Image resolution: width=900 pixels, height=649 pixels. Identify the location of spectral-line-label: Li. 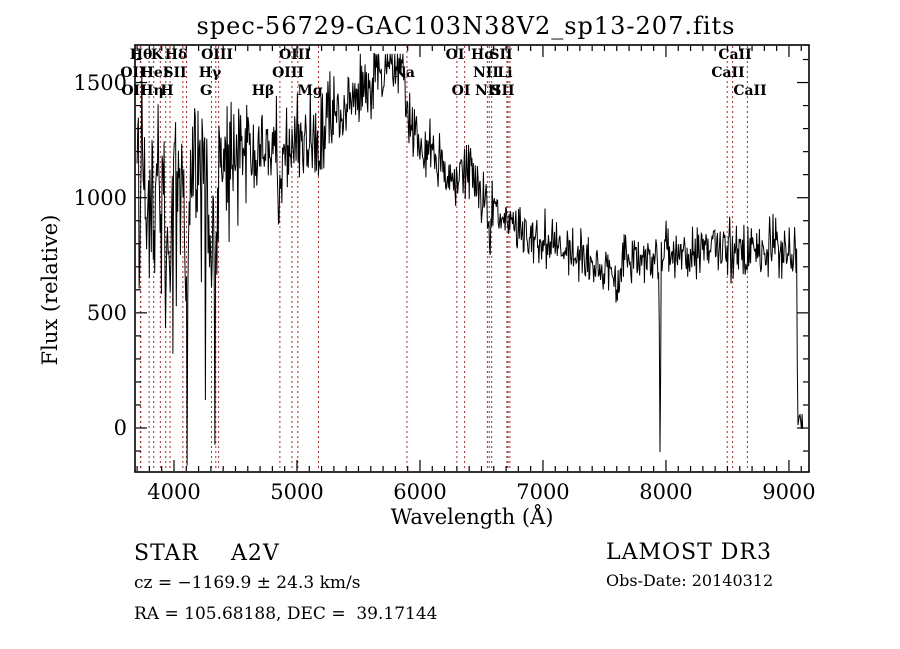
(505, 73).